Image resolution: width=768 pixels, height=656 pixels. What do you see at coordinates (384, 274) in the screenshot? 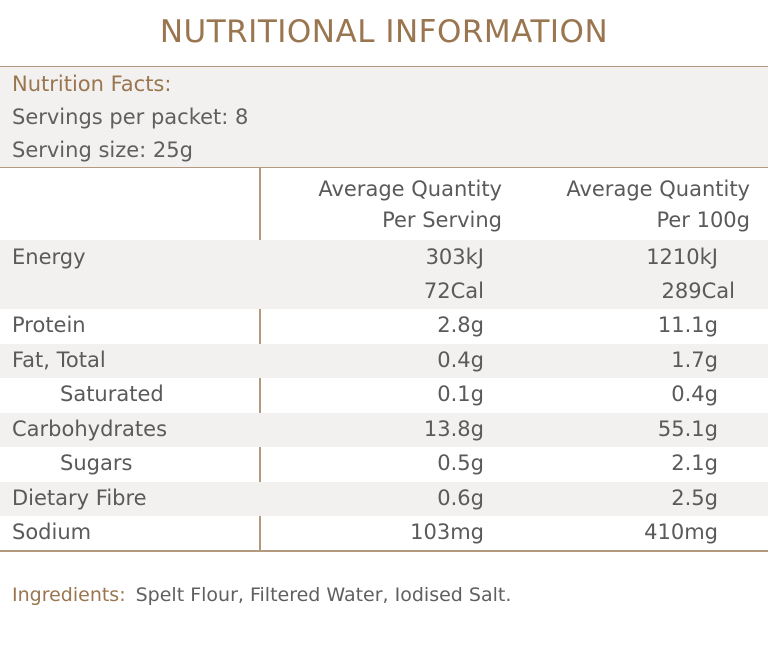
I see `table-row: Energy 303kJ 1210kJ 72Cal 289Cal` at bounding box center [384, 274].